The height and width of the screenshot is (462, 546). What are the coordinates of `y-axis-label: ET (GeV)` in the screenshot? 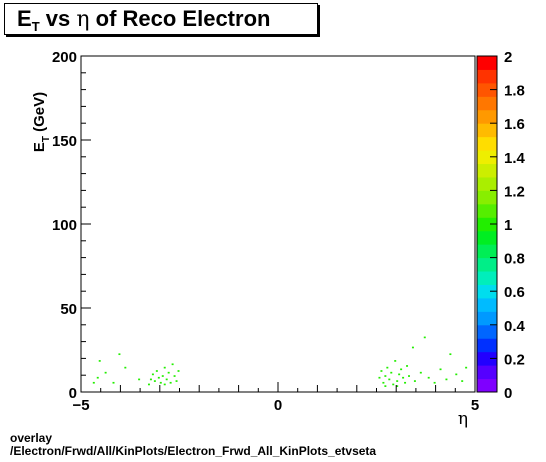 It's located at (41, 122).